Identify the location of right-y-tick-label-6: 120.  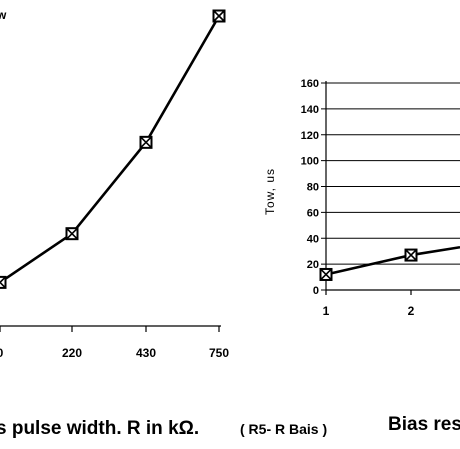
(310, 136).